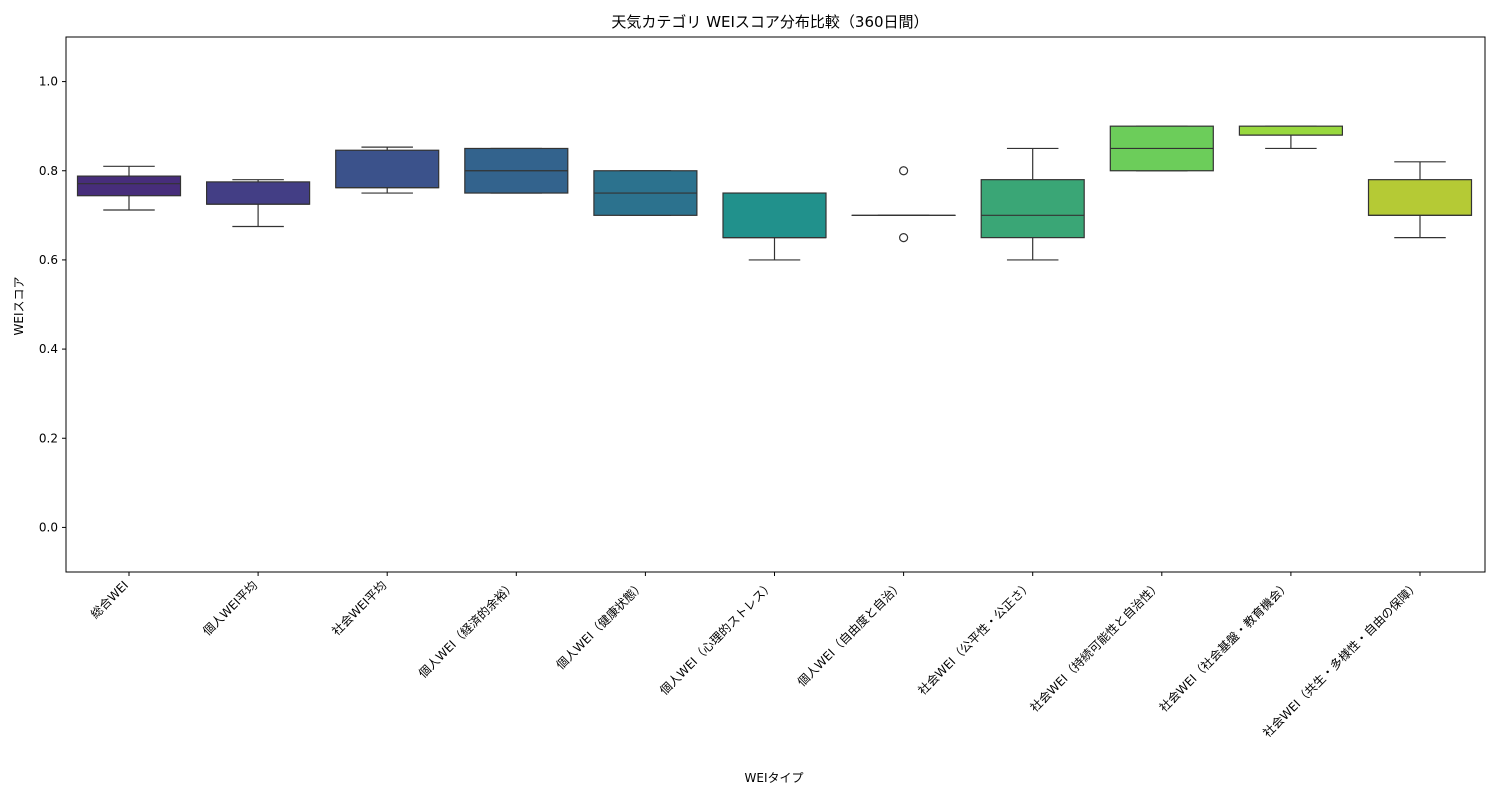 The image size is (1500, 800). Describe the element at coordinates (1340, 659) in the screenshot. I see `x-tick-label-10: 社会WEI（共生・多様性・自由の保障）` at that location.